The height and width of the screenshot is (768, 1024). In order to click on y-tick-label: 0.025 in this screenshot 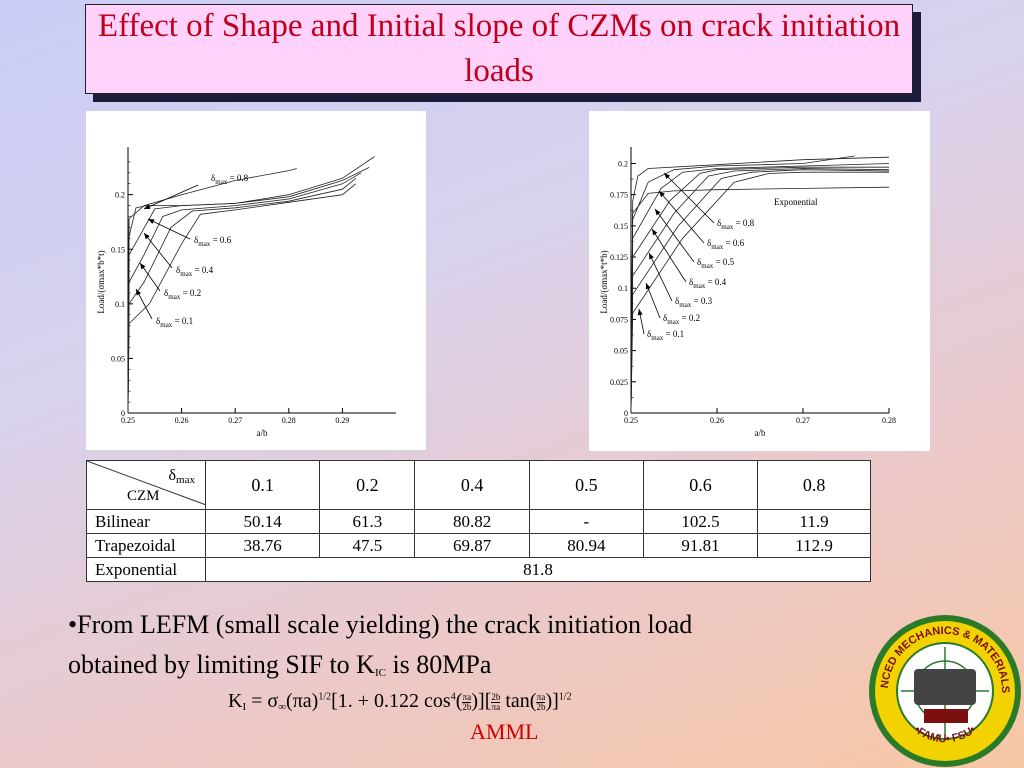, I will do `click(619, 382)`.